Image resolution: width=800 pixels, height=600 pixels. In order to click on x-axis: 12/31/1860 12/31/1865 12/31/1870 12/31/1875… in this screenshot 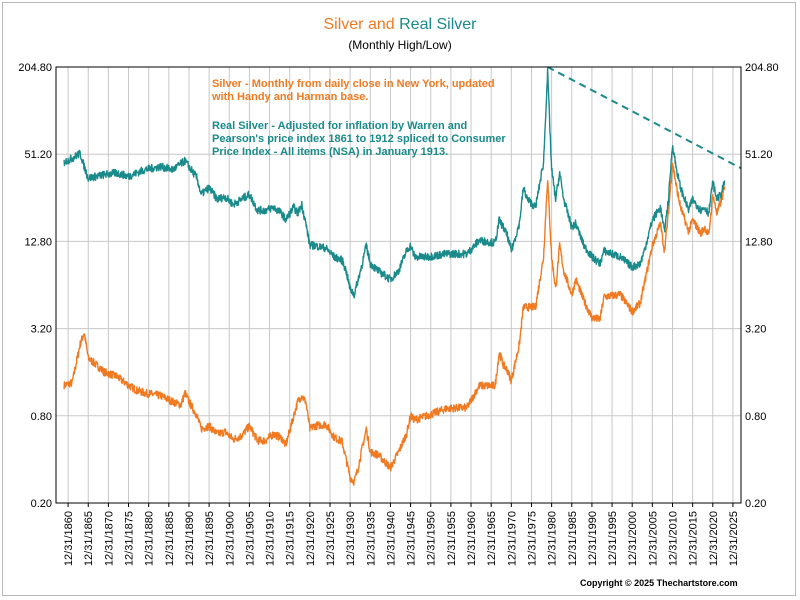, I will do `click(401, 534)`.